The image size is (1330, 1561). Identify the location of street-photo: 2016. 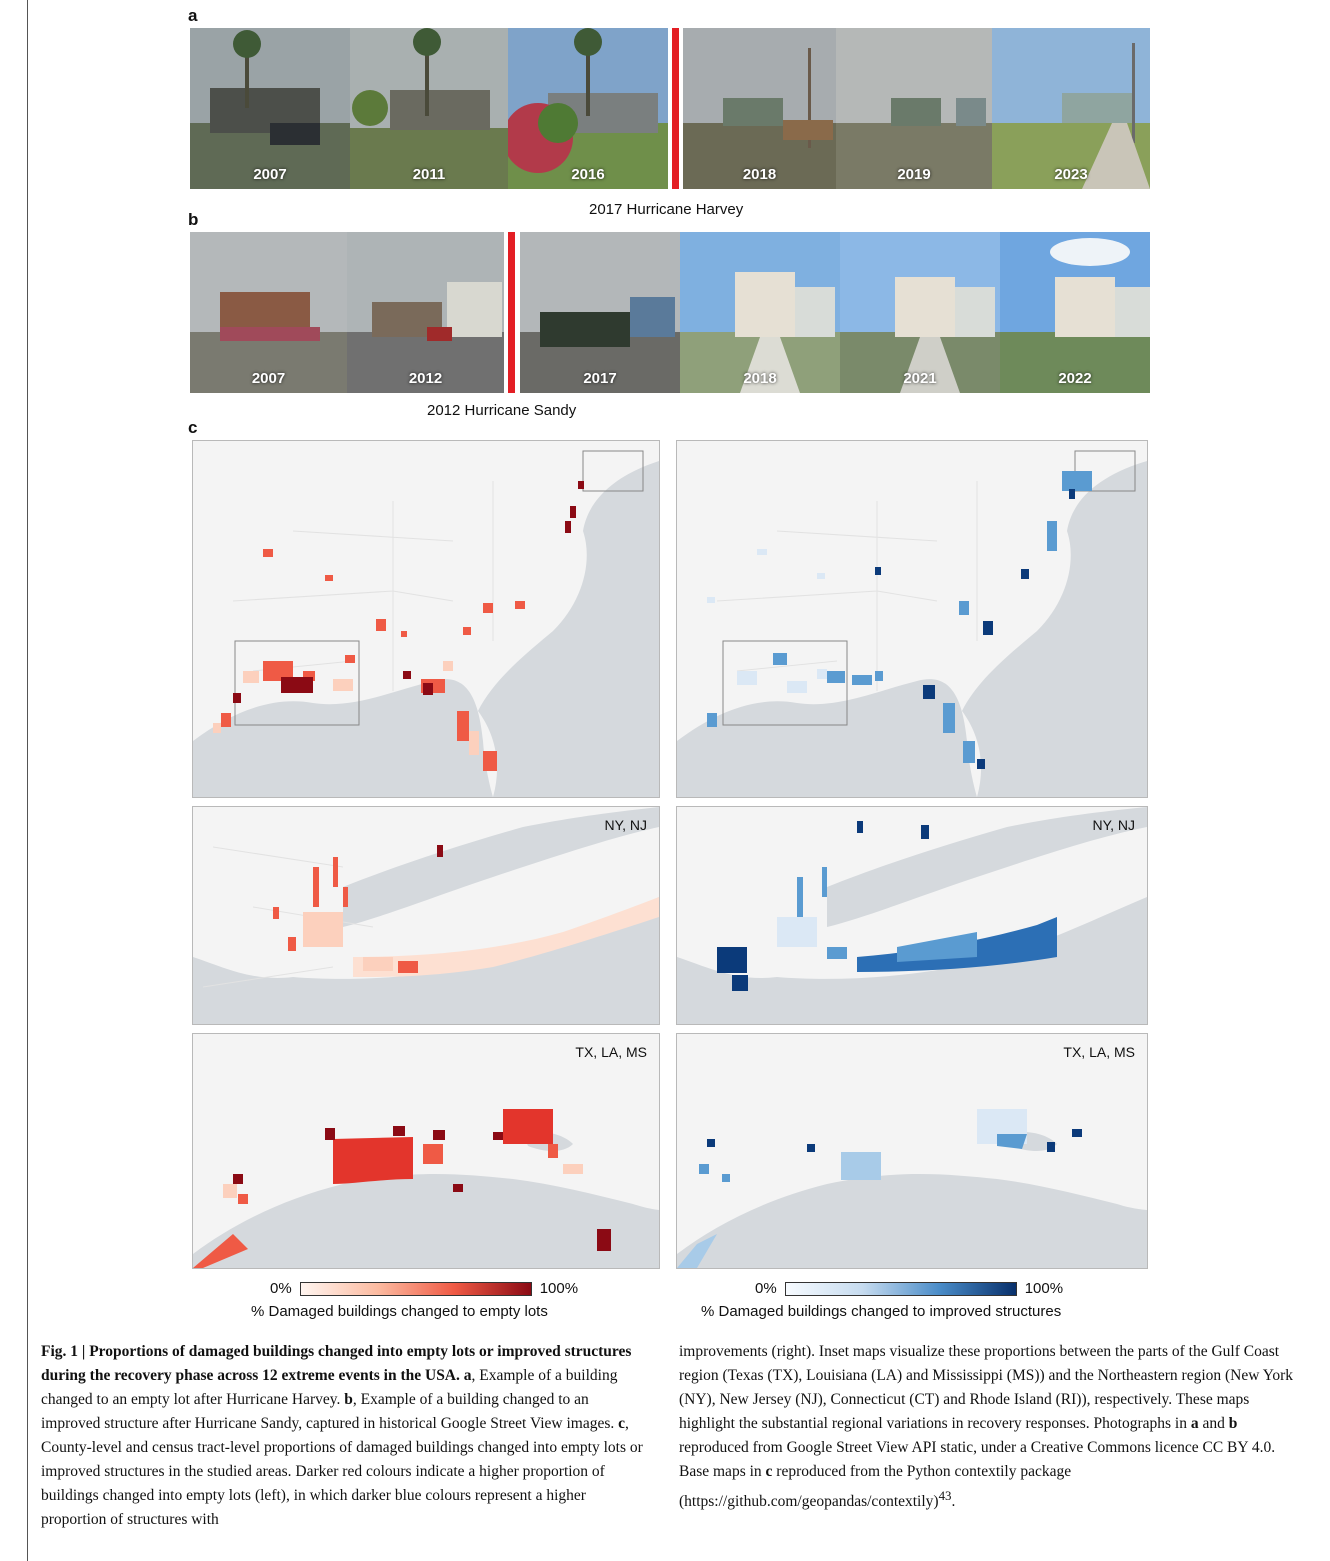
(588, 108).